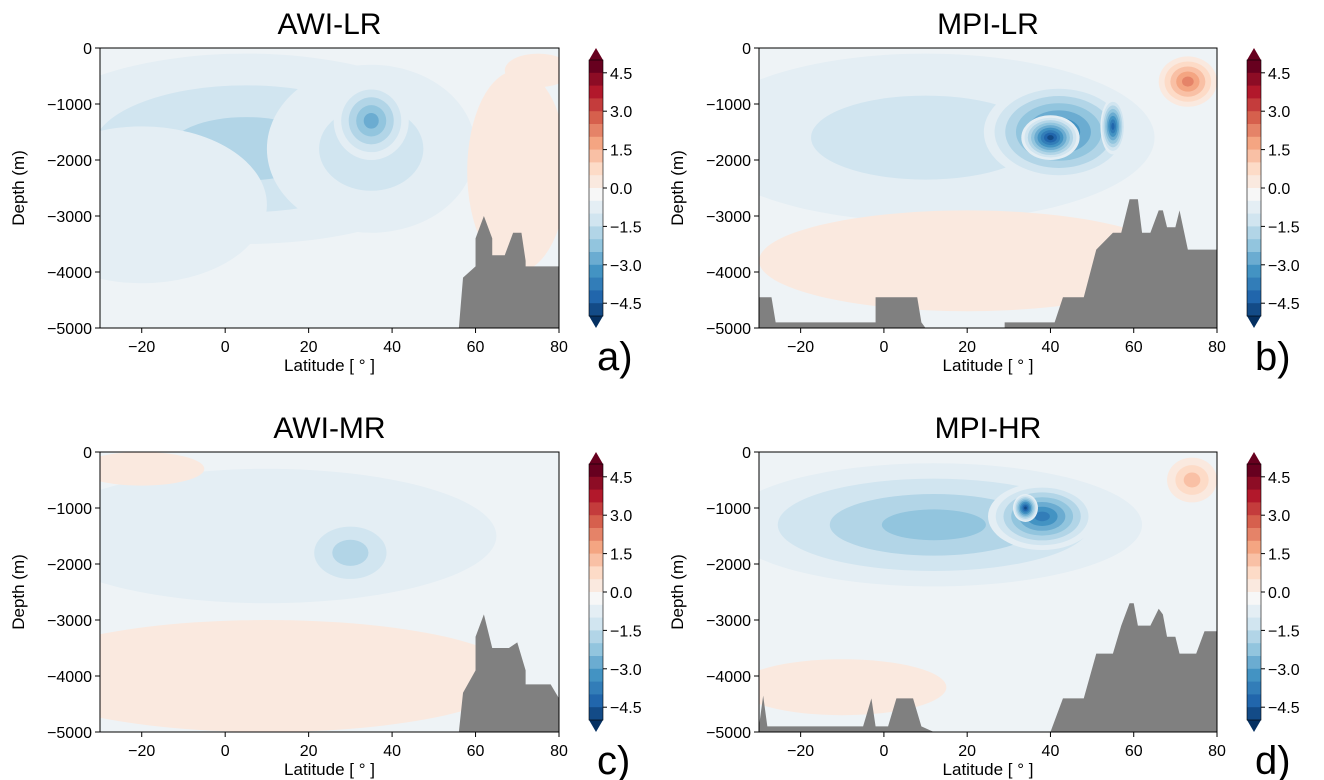 The image size is (1324, 780). What do you see at coordinates (1217, 347) in the screenshot?
I see `x-tick-label: 80` at bounding box center [1217, 347].